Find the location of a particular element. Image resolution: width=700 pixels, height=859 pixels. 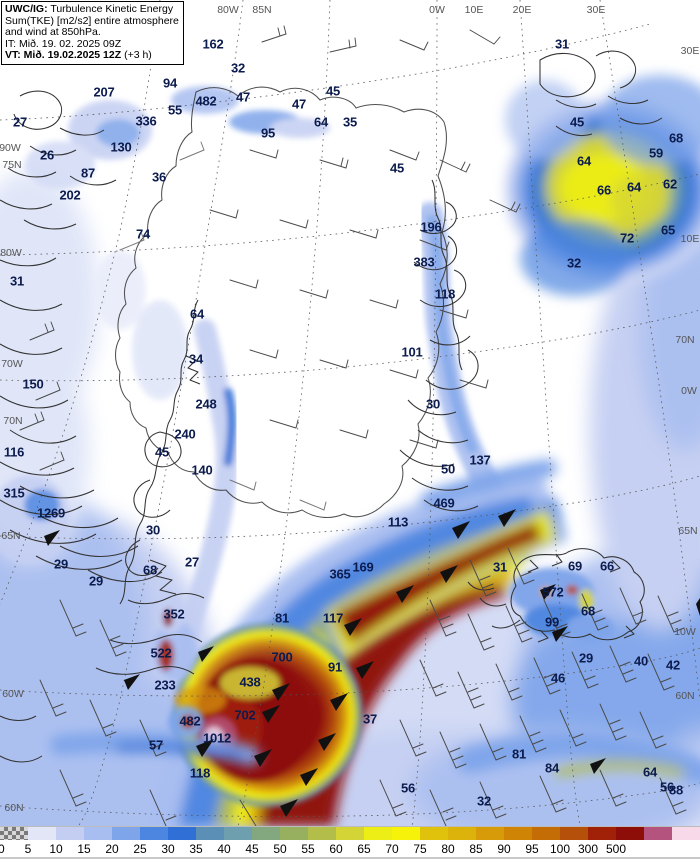

tke-value-label: 91 is located at coordinates (335, 667).